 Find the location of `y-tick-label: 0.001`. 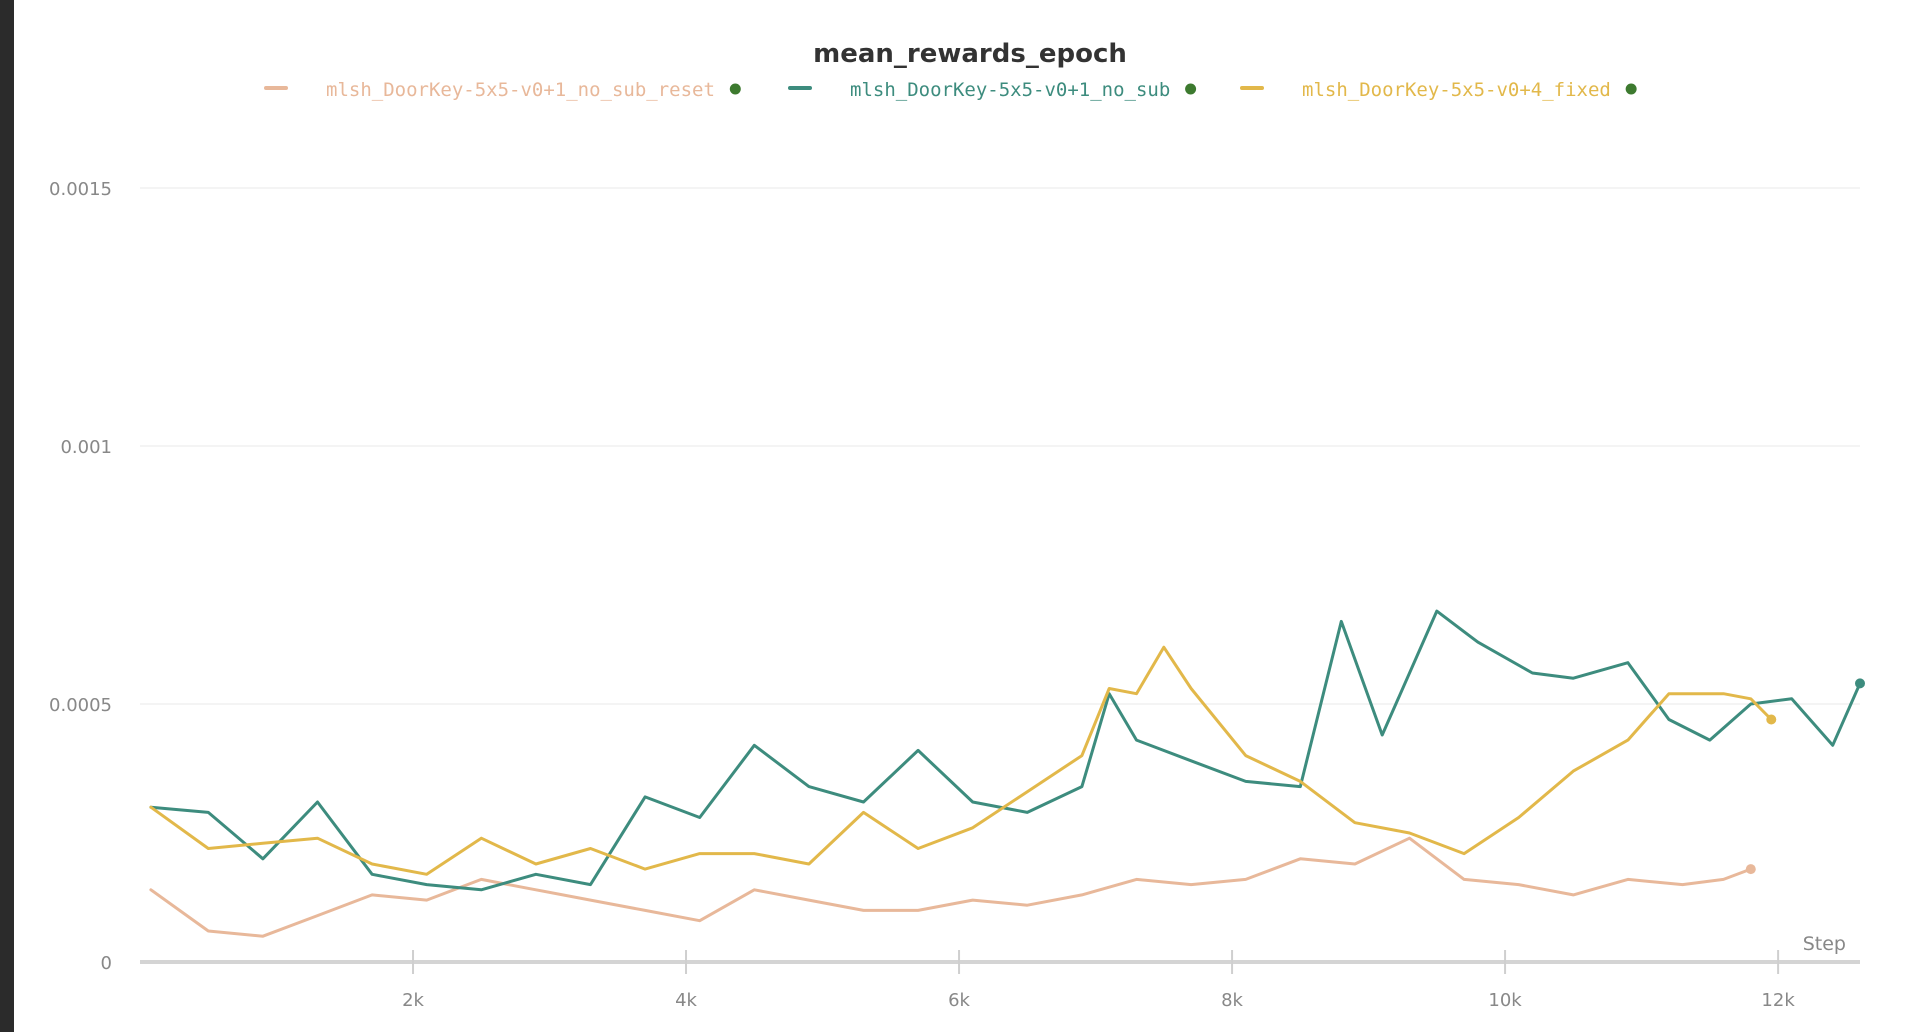

y-tick-label: 0.001 is located at coordinates (86, 447).